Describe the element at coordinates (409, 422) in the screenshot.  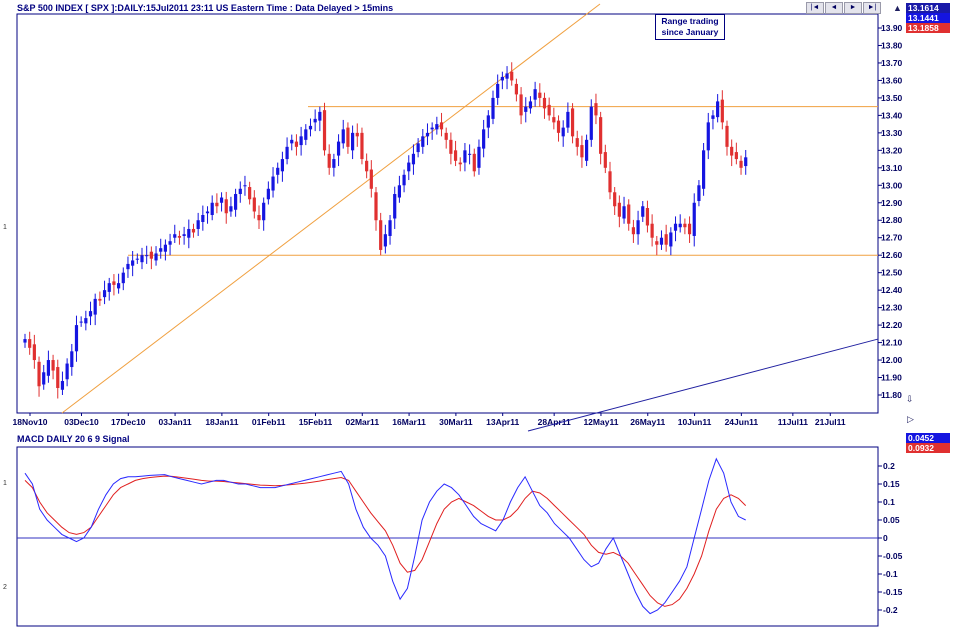
I see `date-label: 16Mar11` at that location.